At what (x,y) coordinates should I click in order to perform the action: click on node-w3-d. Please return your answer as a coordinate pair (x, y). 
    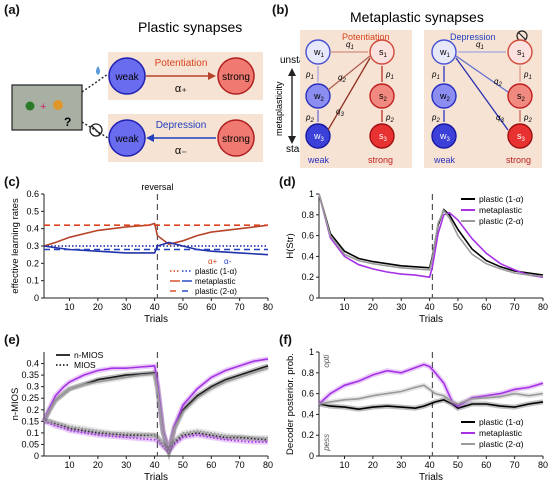
    Looking at the image, I should click on (444, 136).